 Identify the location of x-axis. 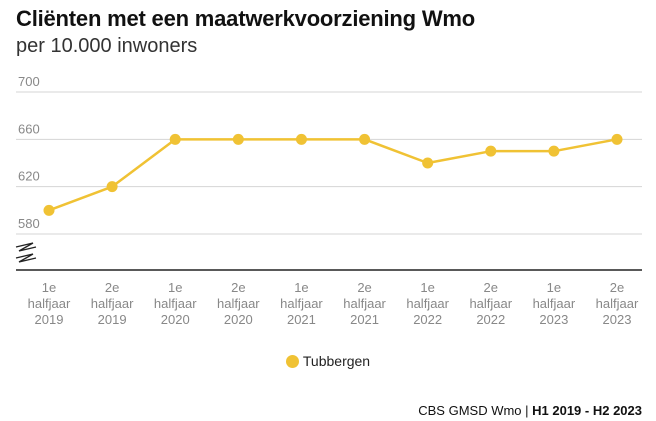
(328, 256).